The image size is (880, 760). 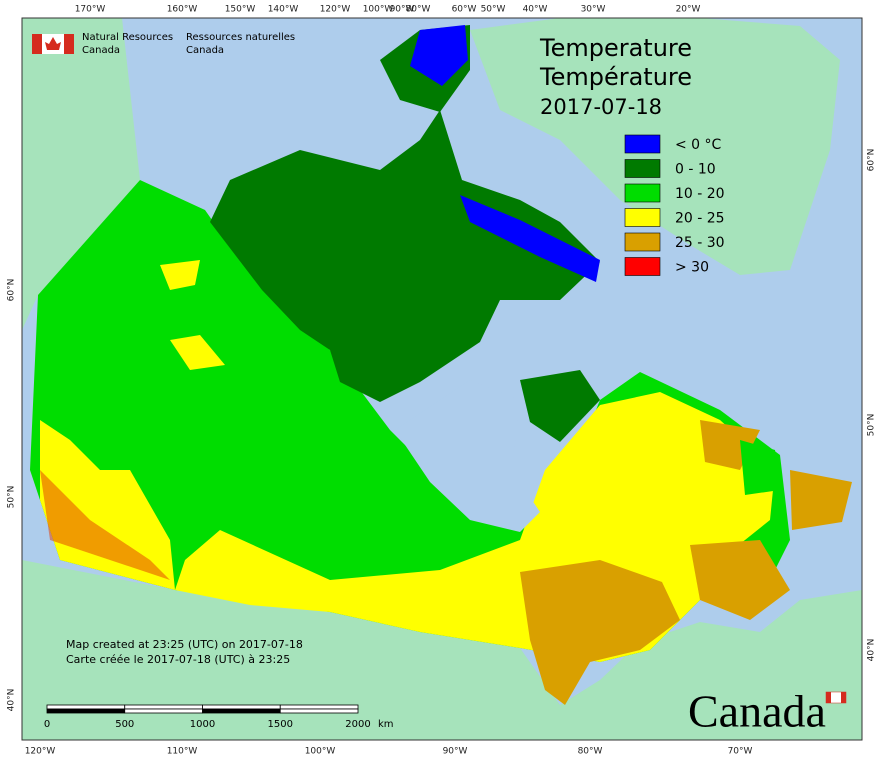 What do you see at coordinates (90, 10) in the screenshot?
I see `graticule-label: 170°W` at bounding box center [90, 10].